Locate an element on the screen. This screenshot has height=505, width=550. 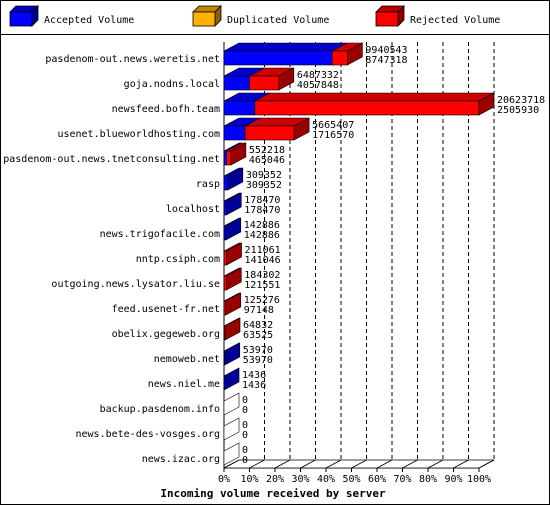
bar-top-accepted is located at coordinates (285, 47).